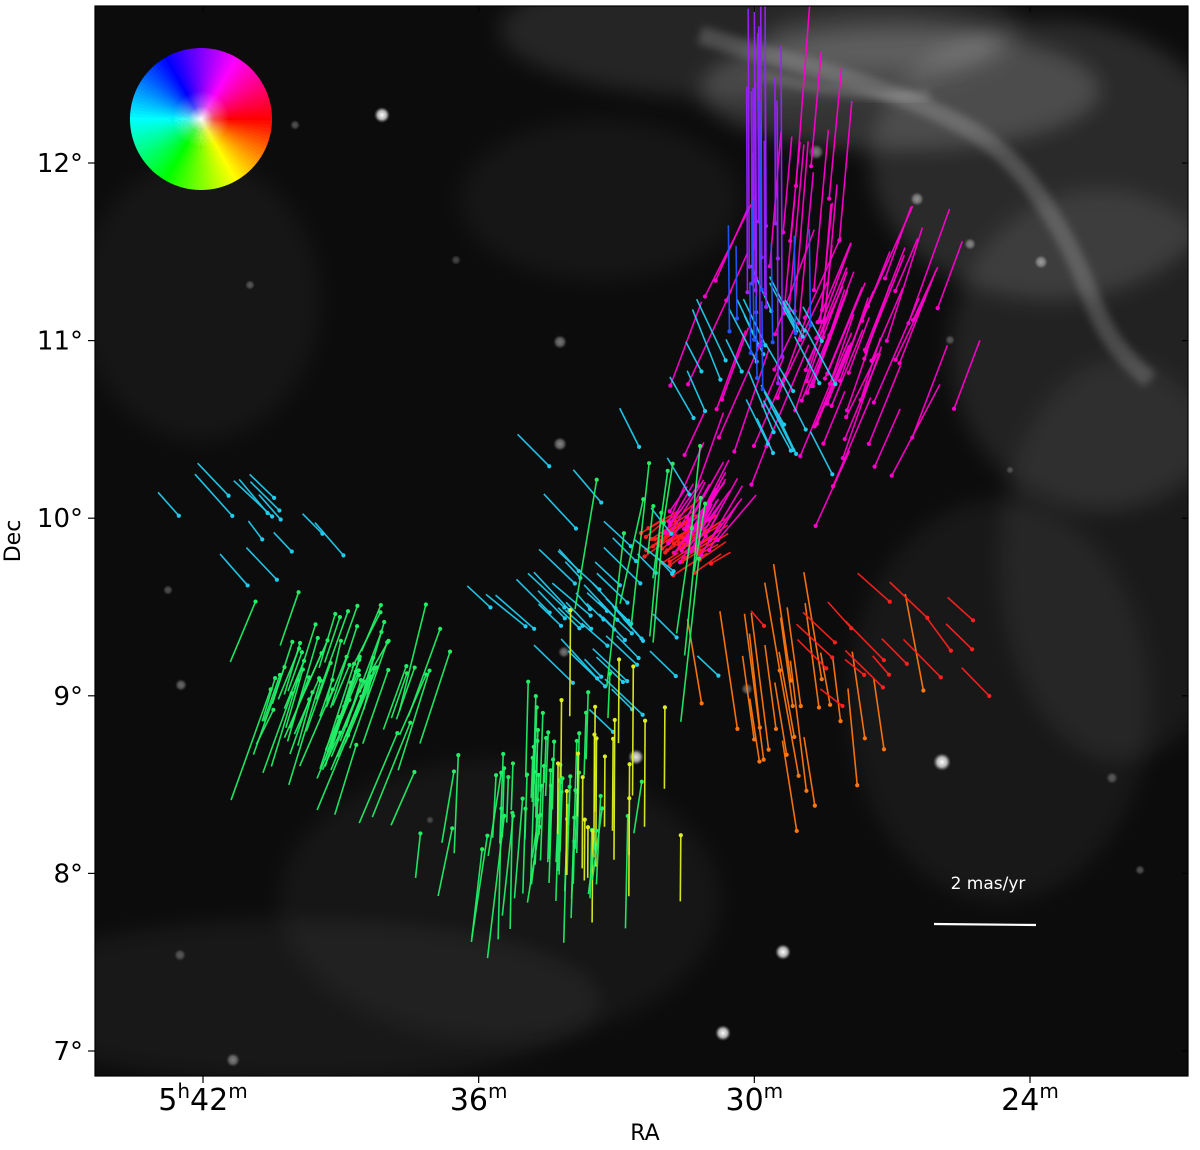  Describe the element at coordinates (479, 1098) in the screenshot. I see `x-tick-label: 36m` at that location.